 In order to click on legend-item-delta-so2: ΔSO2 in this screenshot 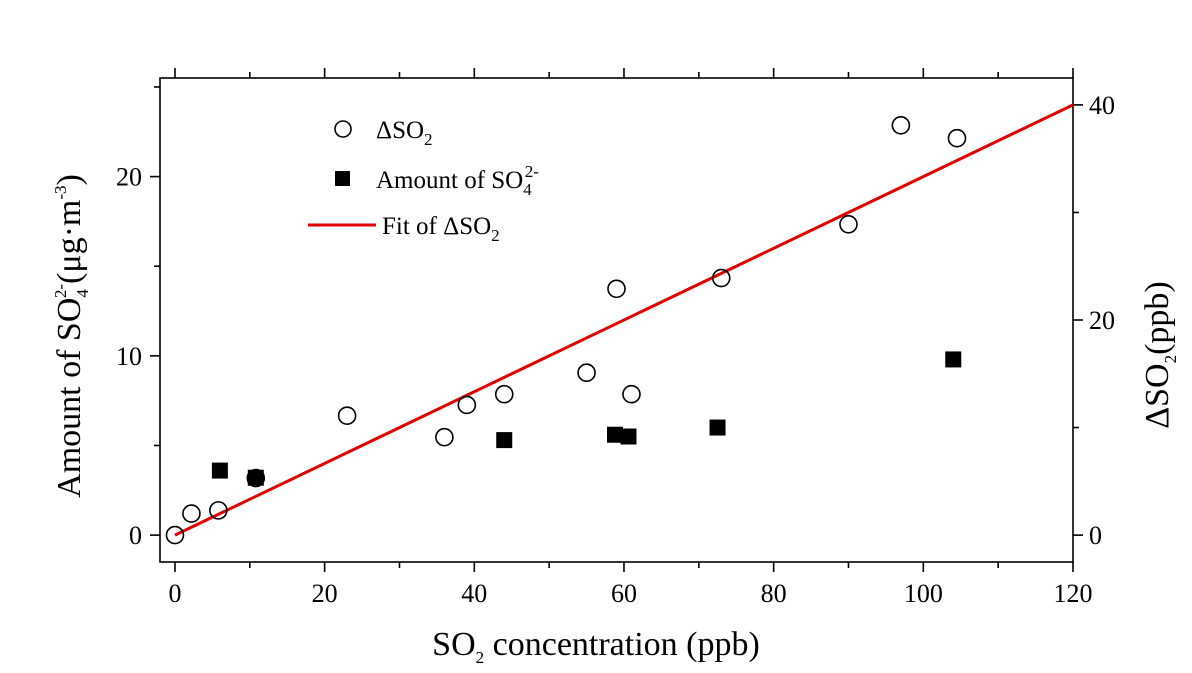, I will do `click(383, 133)`.